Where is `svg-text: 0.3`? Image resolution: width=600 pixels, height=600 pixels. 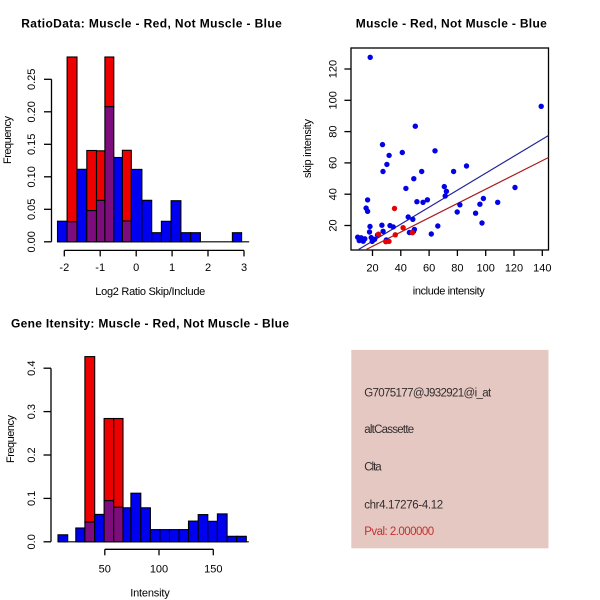
svg-text: 0.3 is located at coordinates (32, 411).